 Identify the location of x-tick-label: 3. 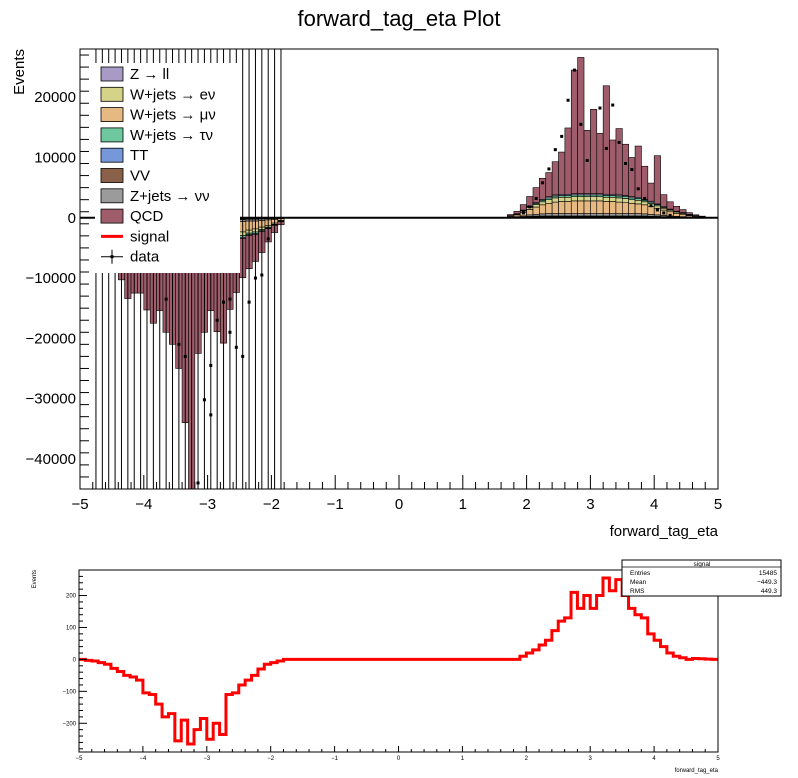
(590, 504).